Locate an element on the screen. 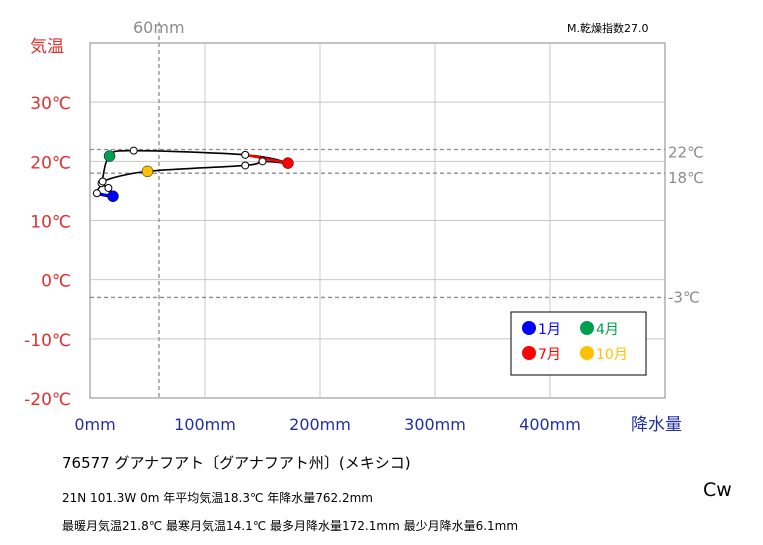 This screenshot has width=763, height=545. legend: 1月 4月 7月 10月 is located at coordinates (578, 343).